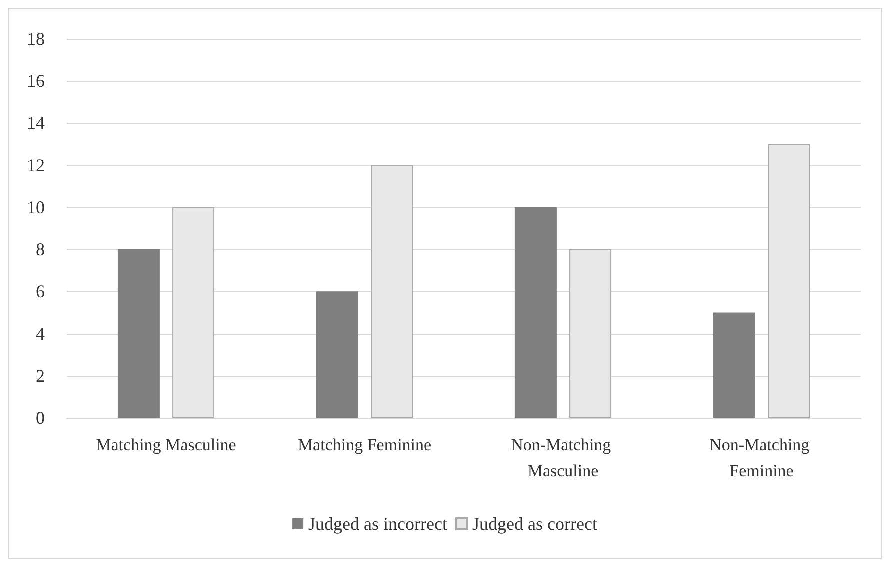  Describe the element at coordinates (36, 207) in the screenshot. I see `y-tick-label: 10` at that location.